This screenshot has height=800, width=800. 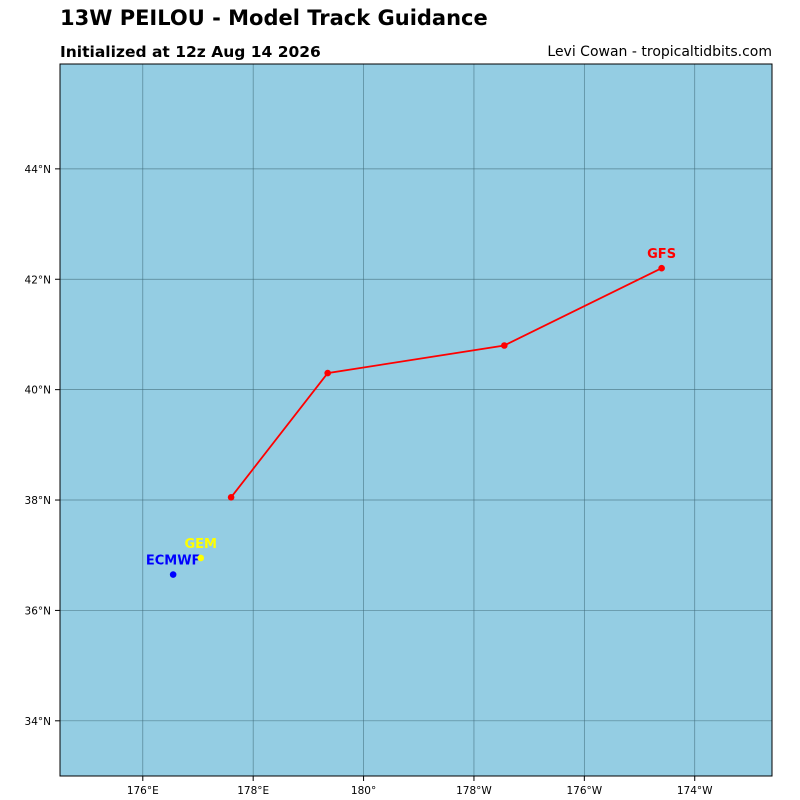 What do you see at coordinates (584, 791) in the screenshot?
I see `tick-label-lon: 176°W` at bounding box center [584, 791].